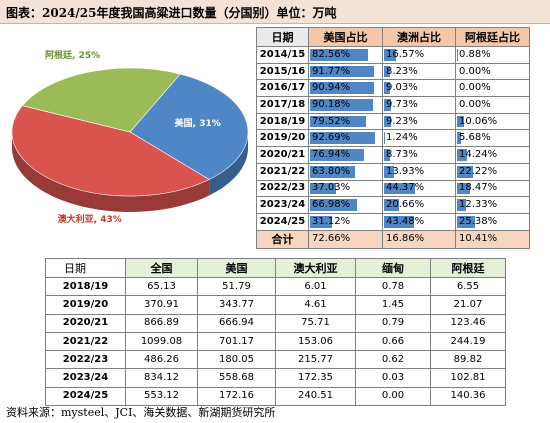 The image size is (550, 423). What do you see at coordinates (282, 188) in the screenshot?
I see `share-row-label: 2022/23` at bounding box center [282, 188].